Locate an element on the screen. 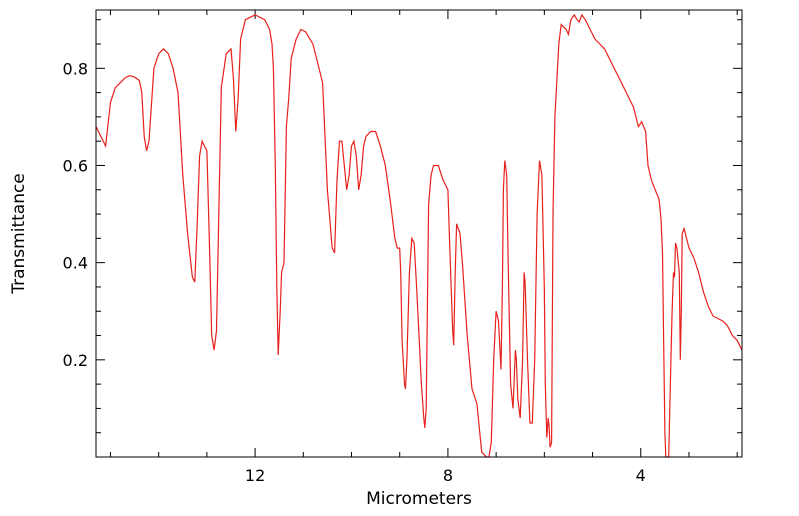 The height and width of the screenshot is (516, 799). x-tick-label: 4 is located at coordinates (641, 475).